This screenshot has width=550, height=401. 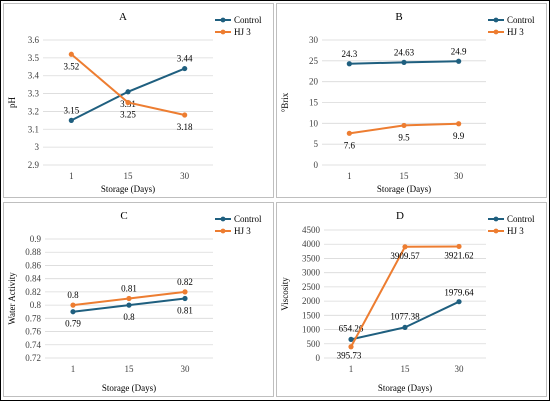 What do you see at coordinates (405, 316) in the screenshot?
I see `data-label: 1077.38` at bounding box center [405, 316].